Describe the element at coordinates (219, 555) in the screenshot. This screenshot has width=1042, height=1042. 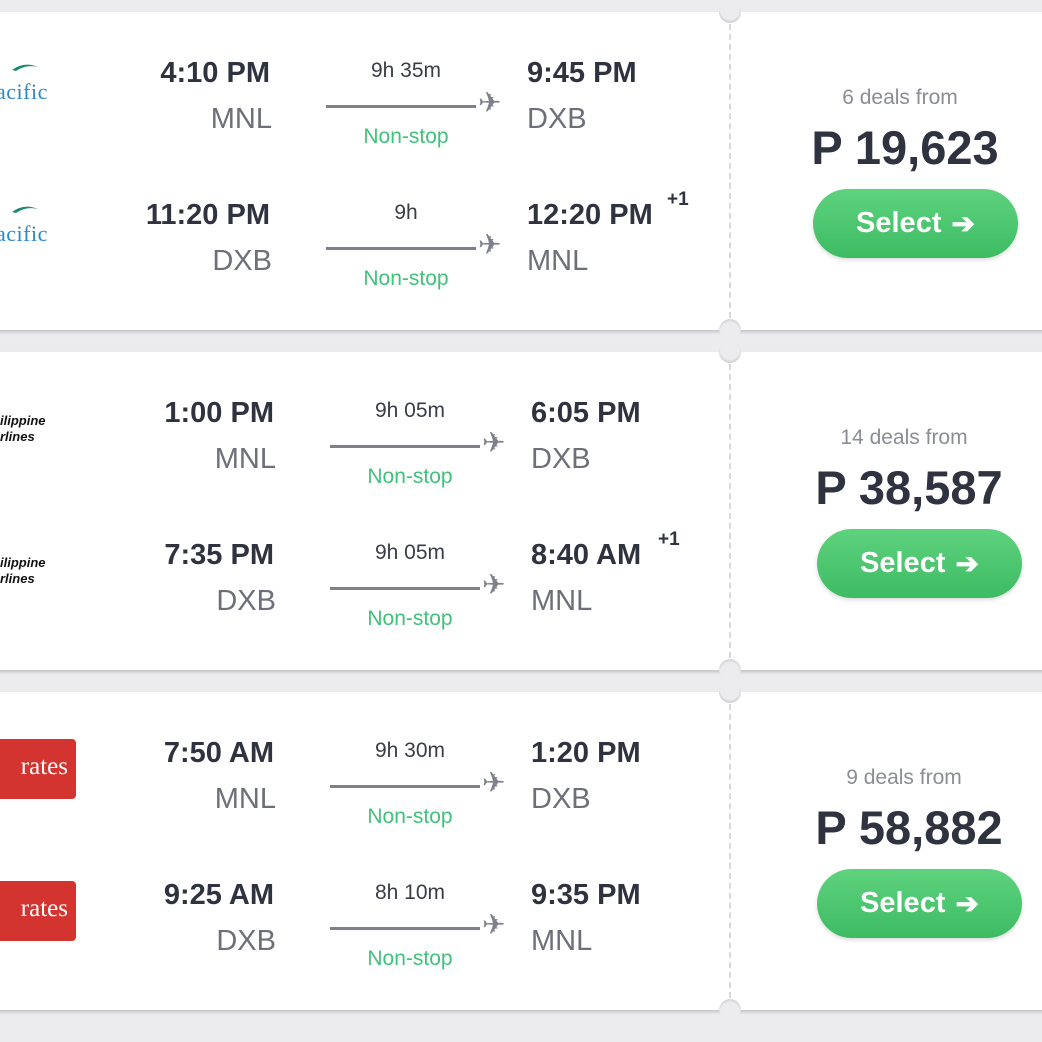
I see `departure-time: 7:35 PM` at that location.